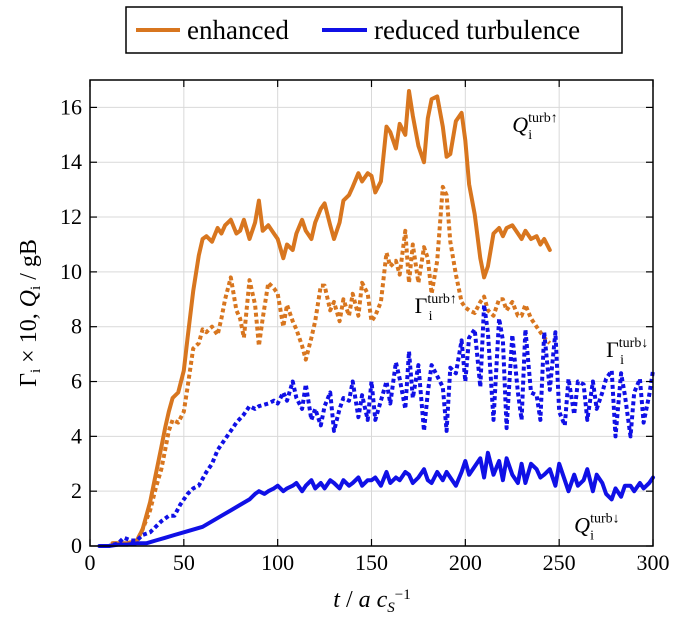  I want to click on y-tick-label: 6, so click(76, 381).